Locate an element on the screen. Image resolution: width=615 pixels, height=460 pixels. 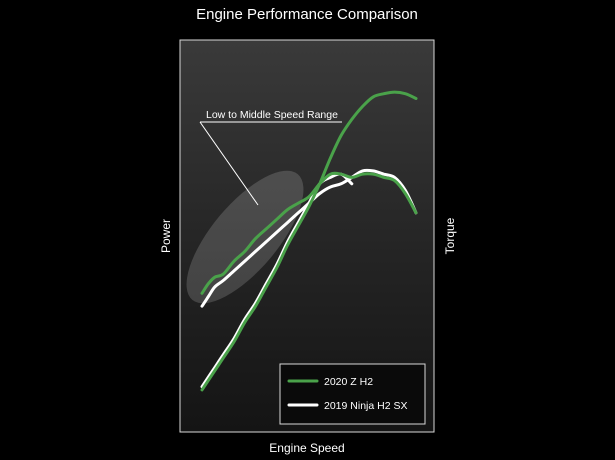
legend: 2020 Z H2 2019 Ninja H2 SX is located at coordinates (352, 394).